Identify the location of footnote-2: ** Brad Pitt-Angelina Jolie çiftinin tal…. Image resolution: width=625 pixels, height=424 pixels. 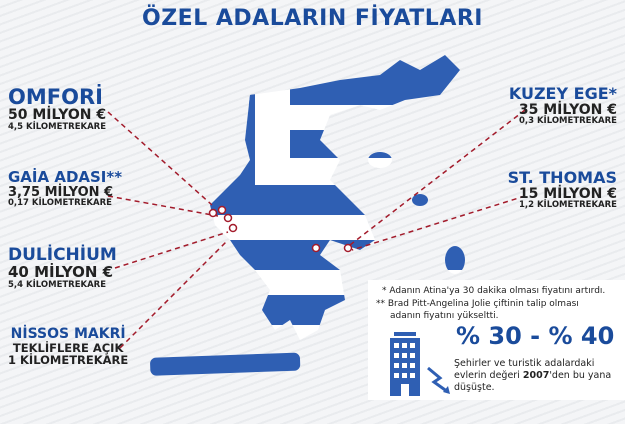
(477, 304).